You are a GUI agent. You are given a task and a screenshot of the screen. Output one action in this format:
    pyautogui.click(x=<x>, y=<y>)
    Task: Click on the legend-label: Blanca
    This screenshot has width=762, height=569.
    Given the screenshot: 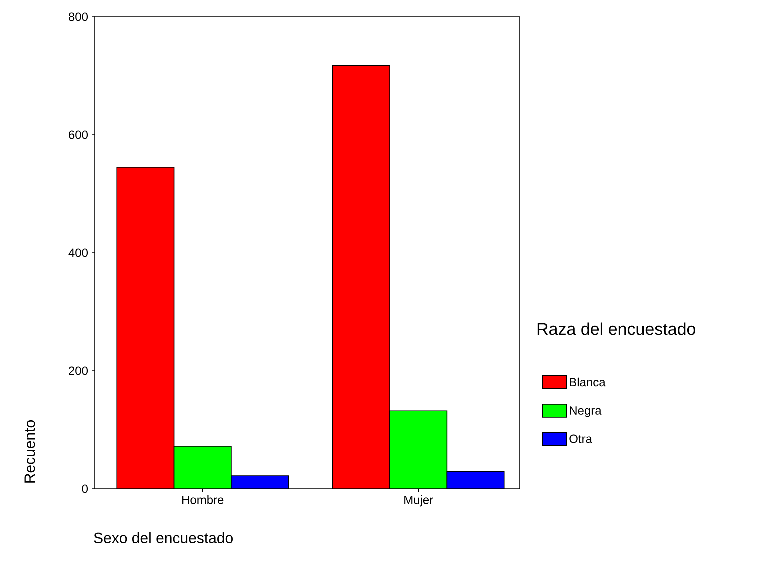 What is the action you would take?
    pyautogui.click(x=588, y=382)
    